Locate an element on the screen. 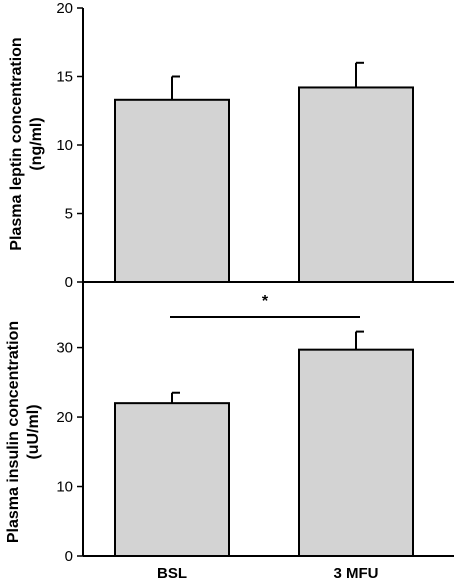  bottom-ylabel-line1: Plasma insulin concentration is located at coordinates (13, 432).